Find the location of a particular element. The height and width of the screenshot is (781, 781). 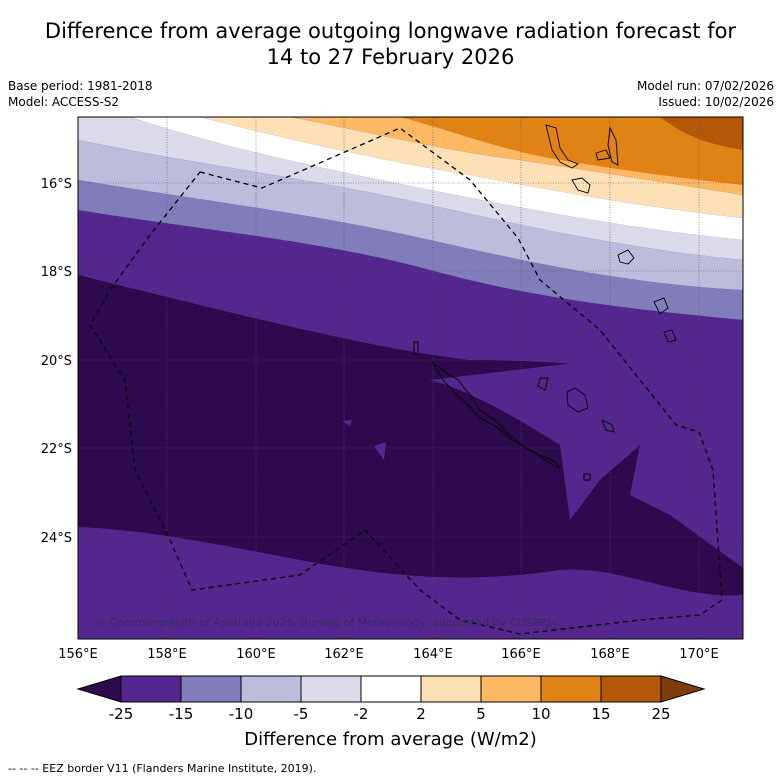

lon-label: 168°E is located at coordinates (610, 654).